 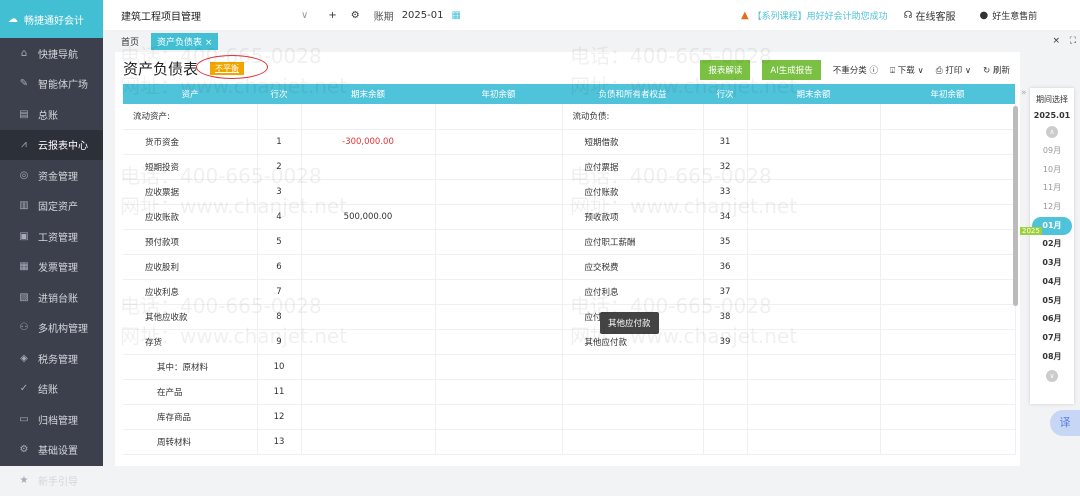 What do you see at coordinates (51, 53) in the screenshot?
I see `sidebar-item: ⌂ 快捷导航` at bounding box center [51, 53].